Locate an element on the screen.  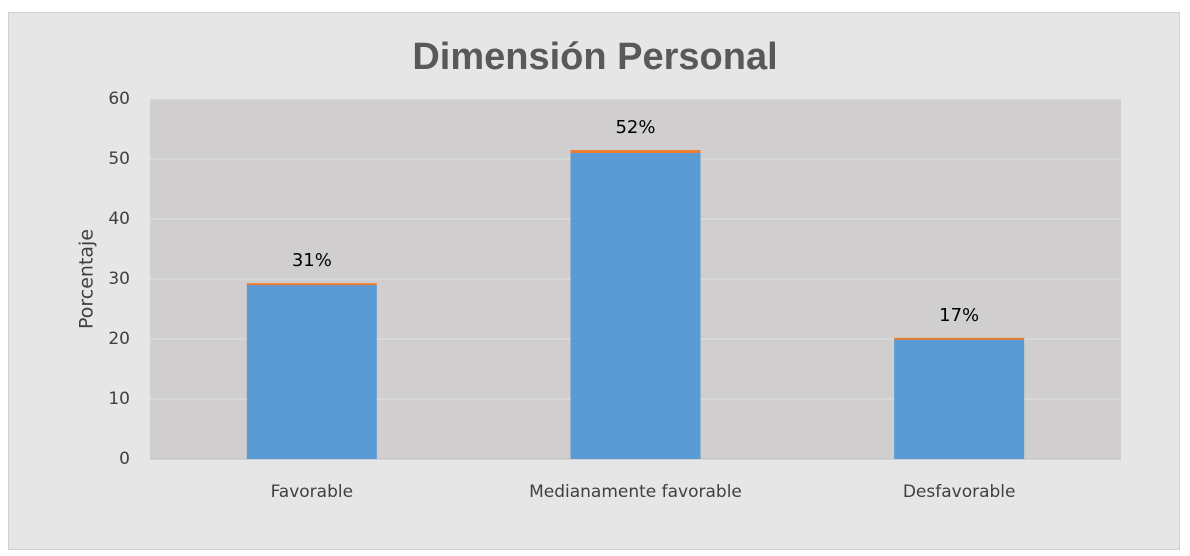
data-label: 52% is located at coordinates (635, 127).